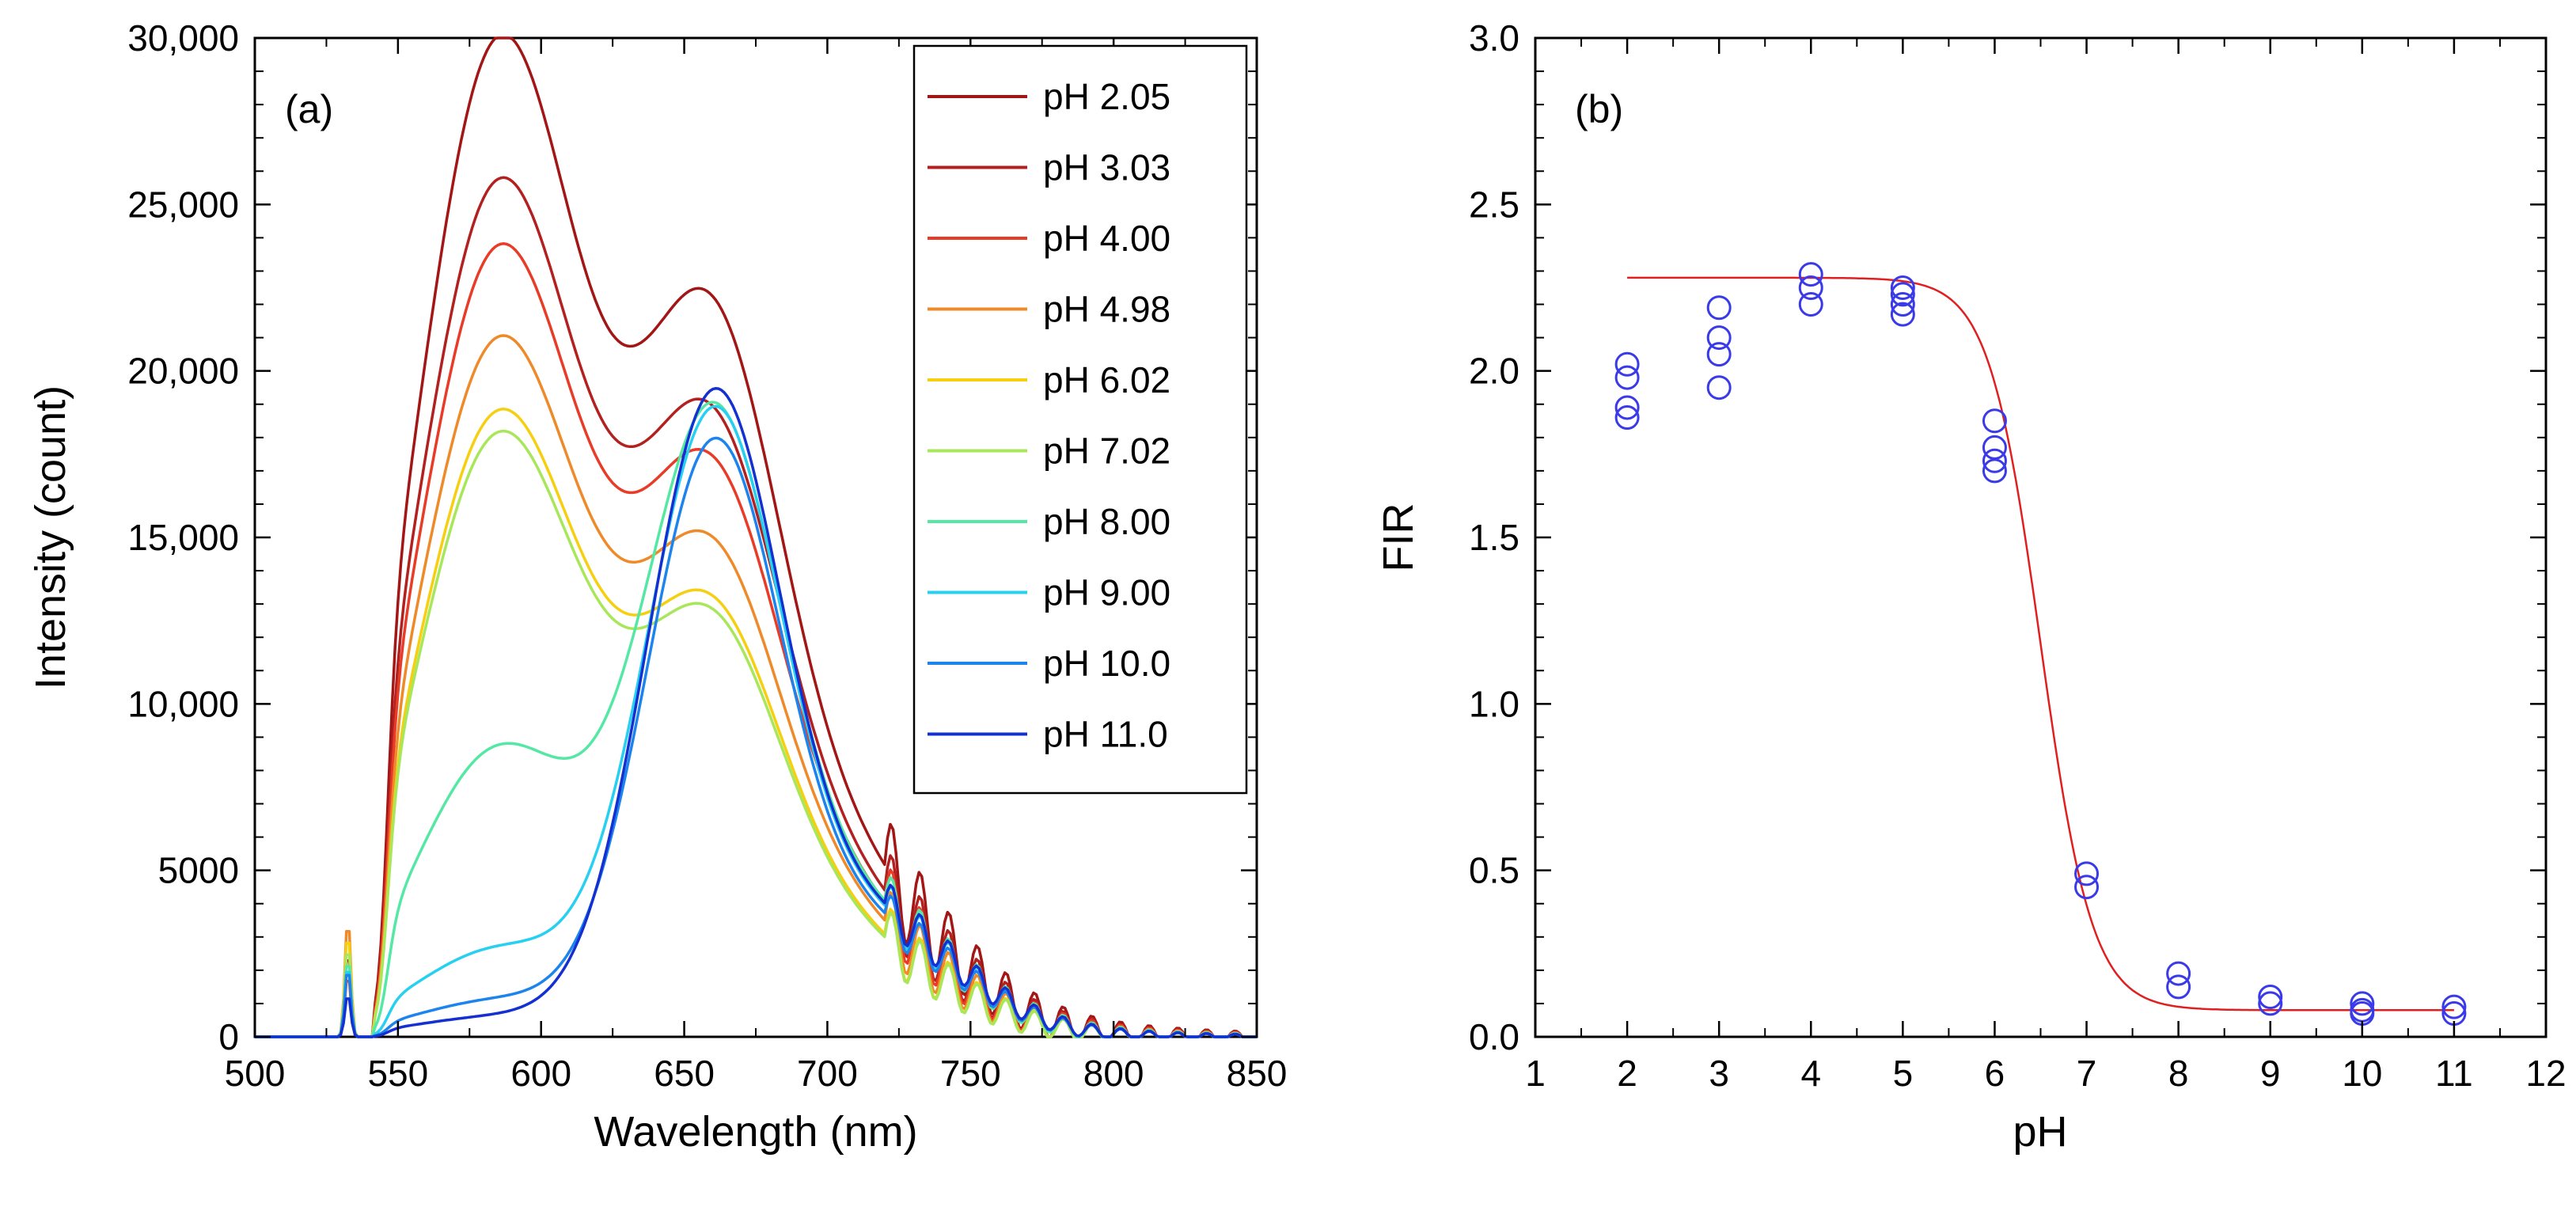  I want to click on spectrum-x-tick-label: 650, so click(684, 1073).